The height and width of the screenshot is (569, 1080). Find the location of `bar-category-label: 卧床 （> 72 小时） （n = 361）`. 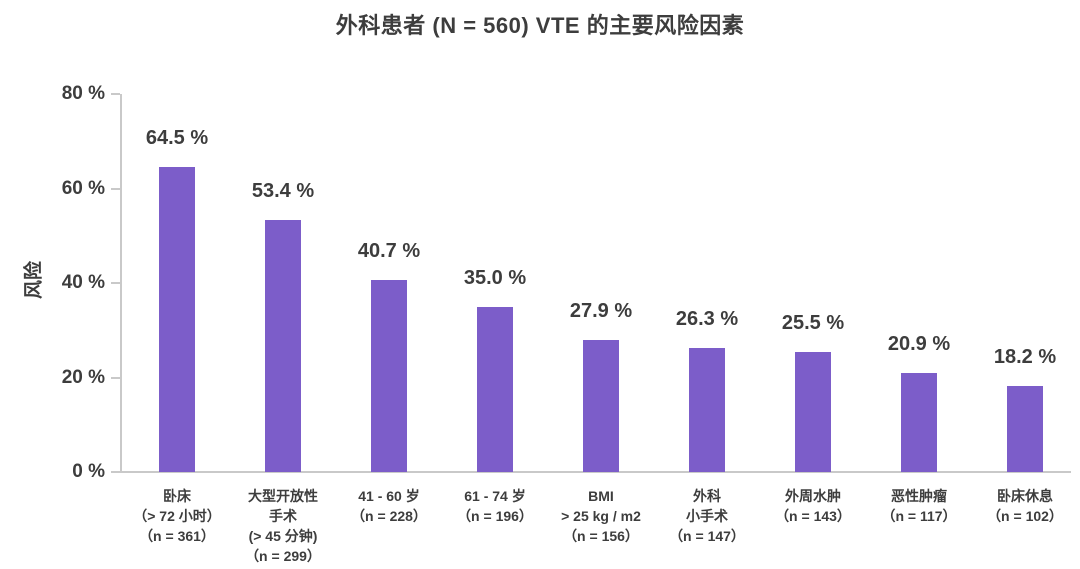

bar-category-label: 卧床 （> 72 小时） （n = 361） is located at coordinates (177, 516).